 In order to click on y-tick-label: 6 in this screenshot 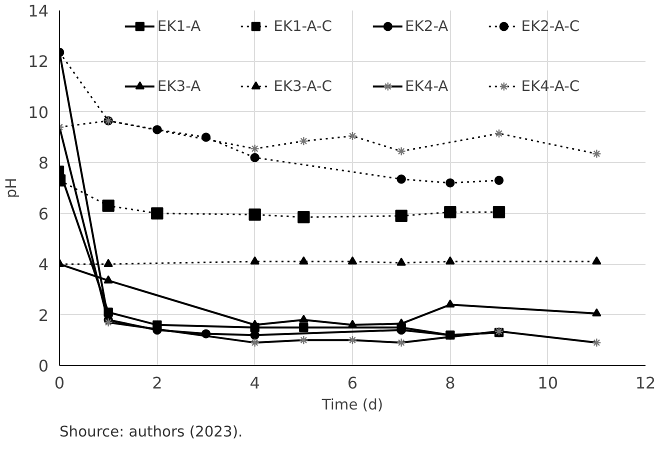, I will do `click(43, 214)`.